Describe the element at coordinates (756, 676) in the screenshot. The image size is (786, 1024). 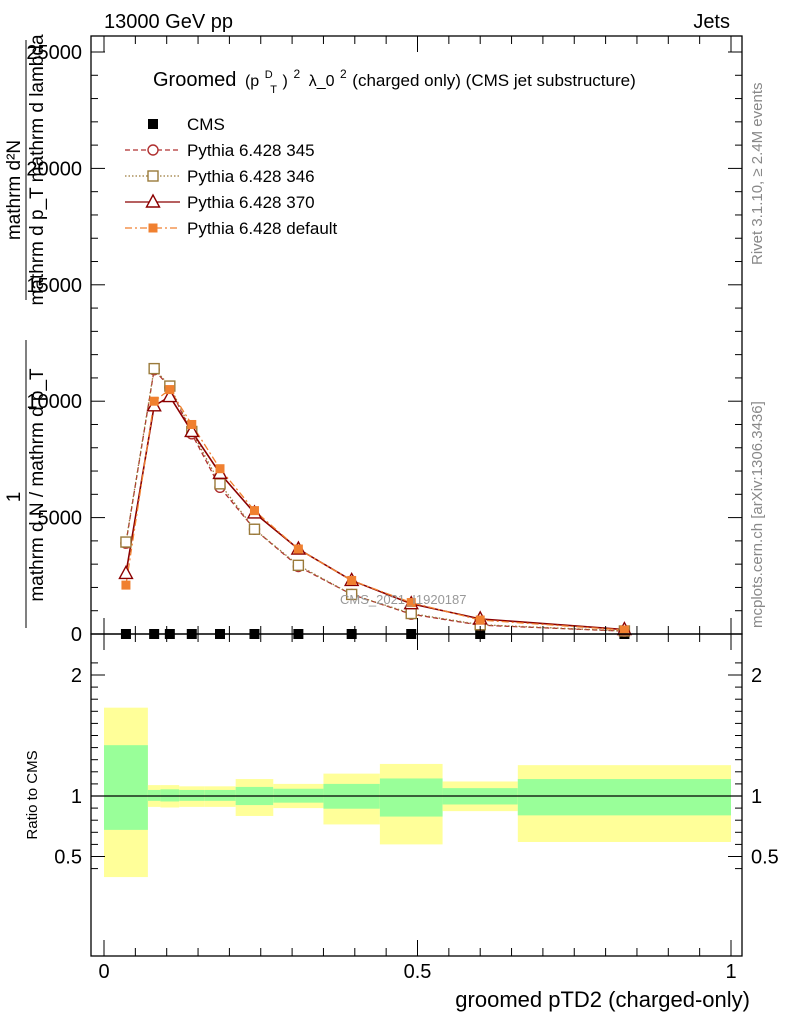
I see `ratio-y-tick-label-right: 2` at that location.